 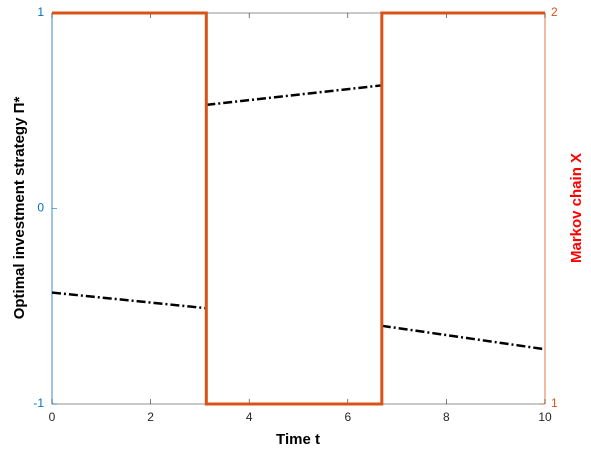 What do you see at coordinates (249, 417) in the screenshot?
I see `x-tick-label: 4` at bounding box center [249, 417].